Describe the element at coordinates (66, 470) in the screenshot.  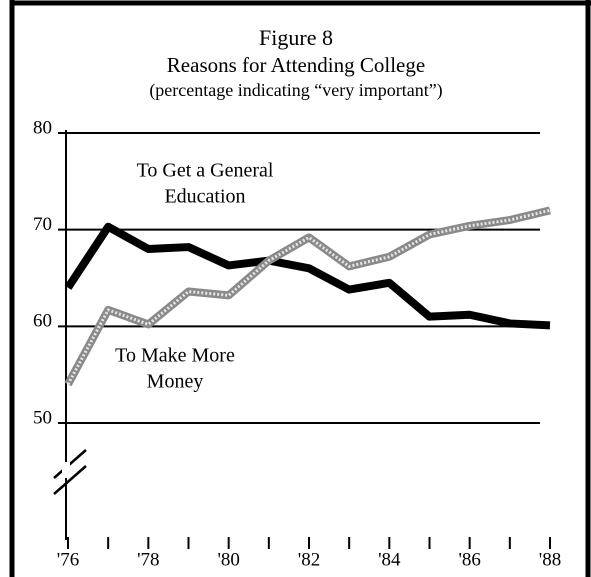
I see `axis-break-gap` at that location.